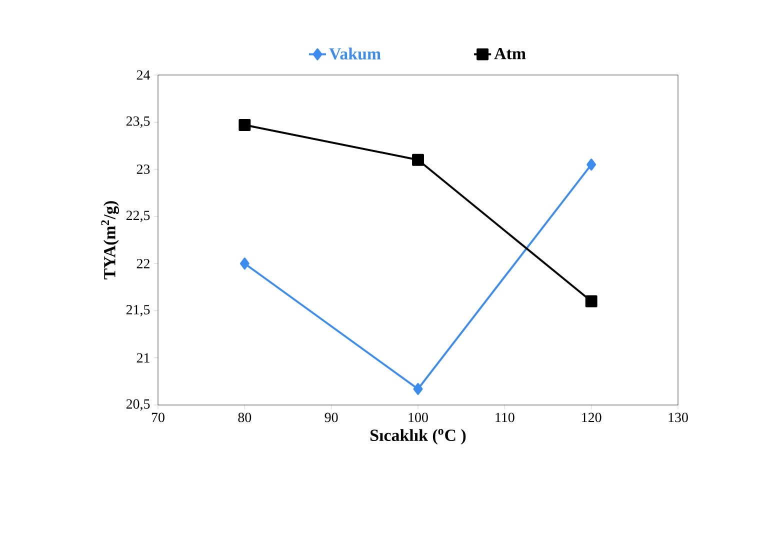 This screenshot has height=535, width=766. What do you see at coordinates (143, 263) in the screenshot?
I see `y-tick-label: 22` at bounding box center [143, 263].